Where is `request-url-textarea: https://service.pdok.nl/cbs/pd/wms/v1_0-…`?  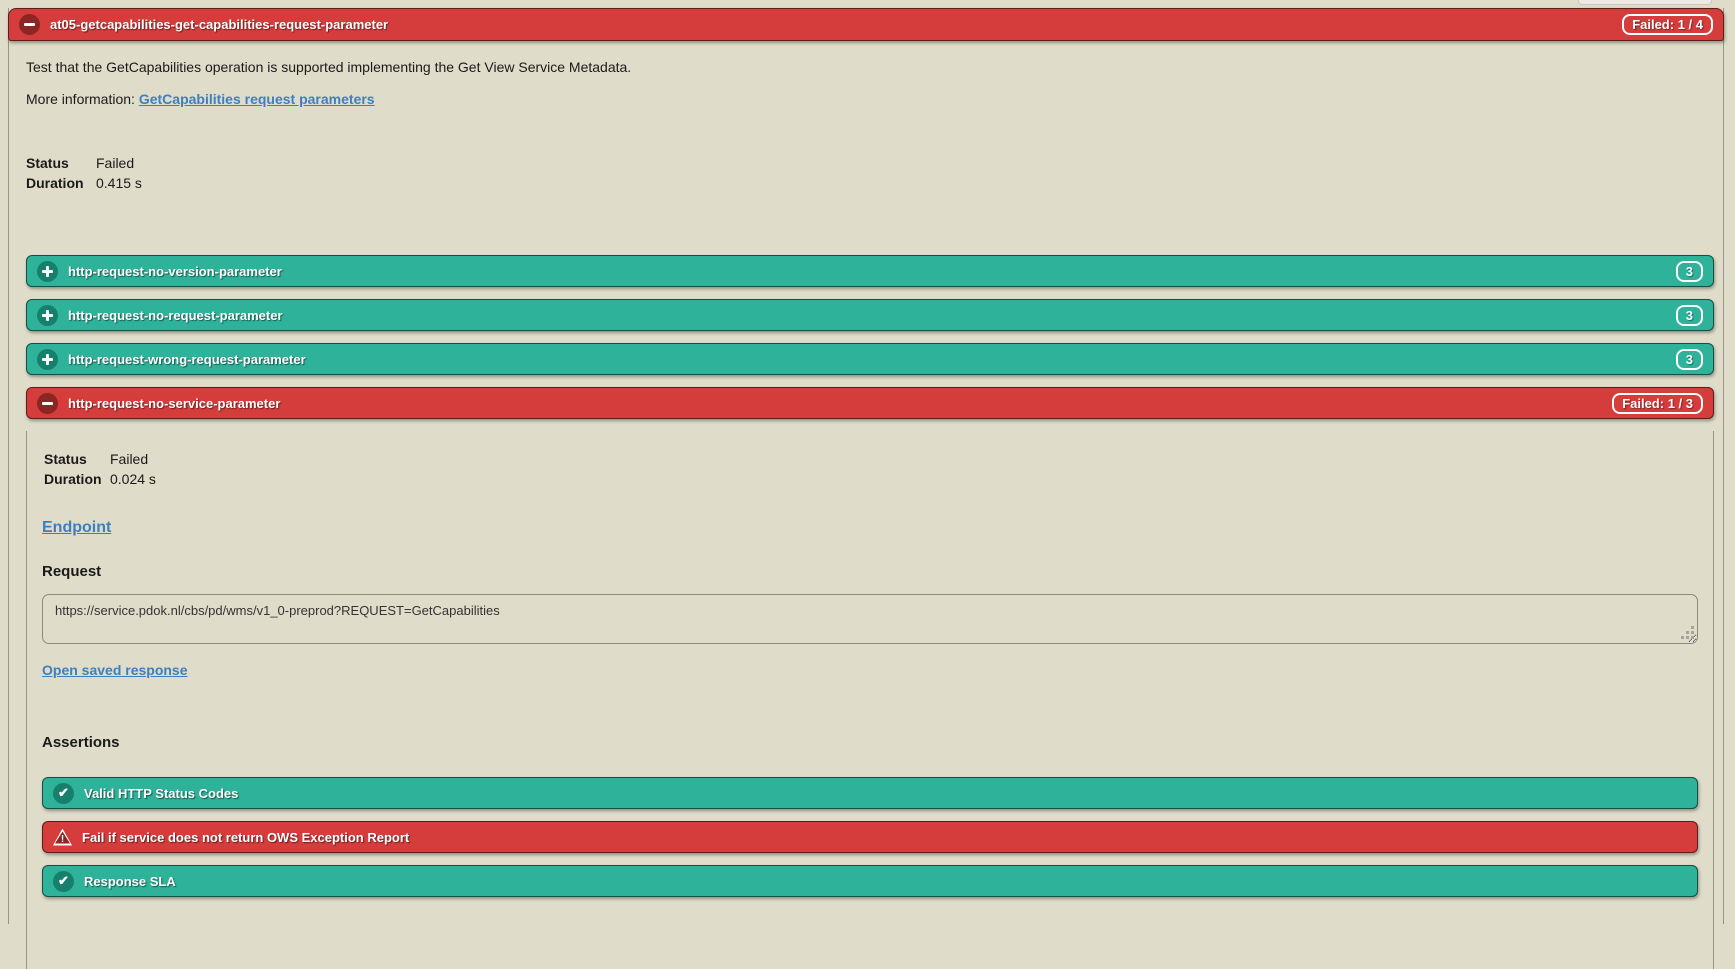
request-url-textarea: https://service.pdok.nl/cbs/pd/wms/v1_0-… is located at coordinates (870, 619).